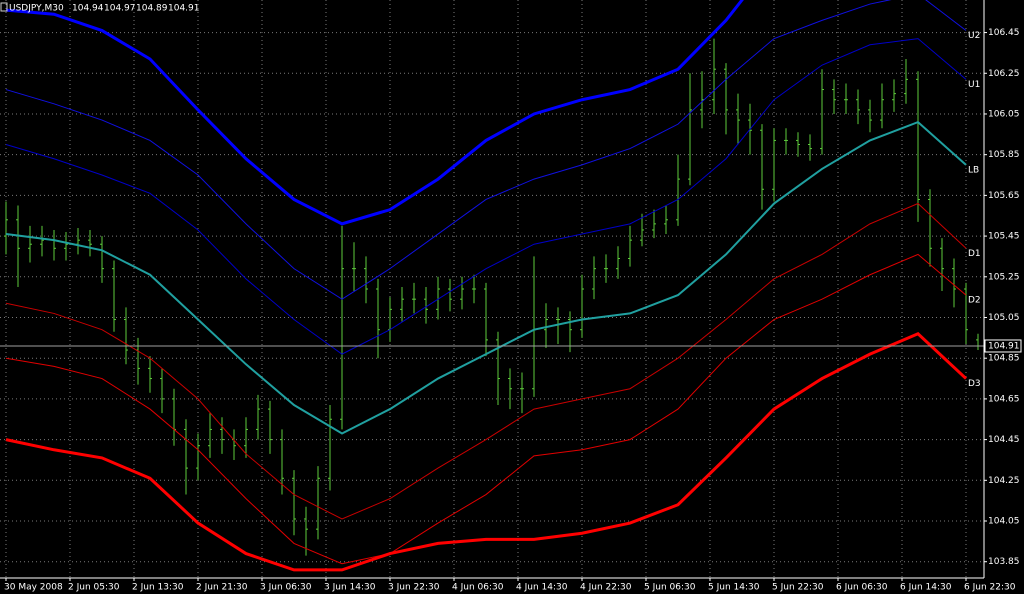 The width and height of the screenshot is (1024, 594). What do you see at coordinates (974, 85) in the screenshot?
I see `band-label: U1` at bounding box center [974, 85].